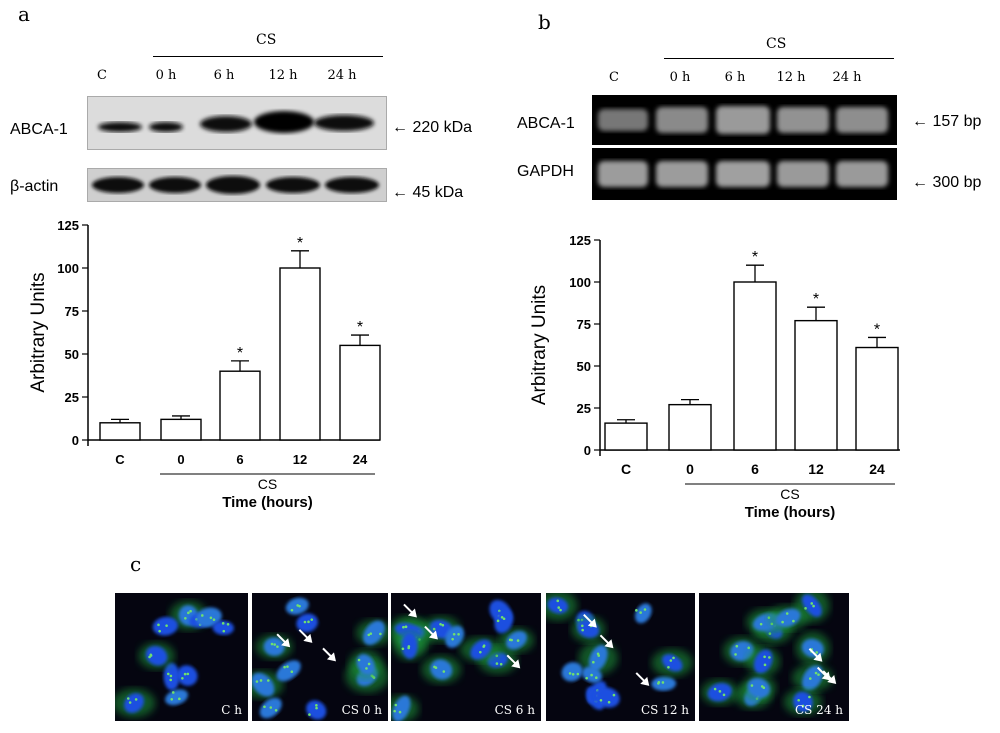 This screenshot has width=1000, height=733. What do you see at coordinates (68, 225) in the screenshot?
I see `y-tick-label: 125` at bounding box center [68, 225].